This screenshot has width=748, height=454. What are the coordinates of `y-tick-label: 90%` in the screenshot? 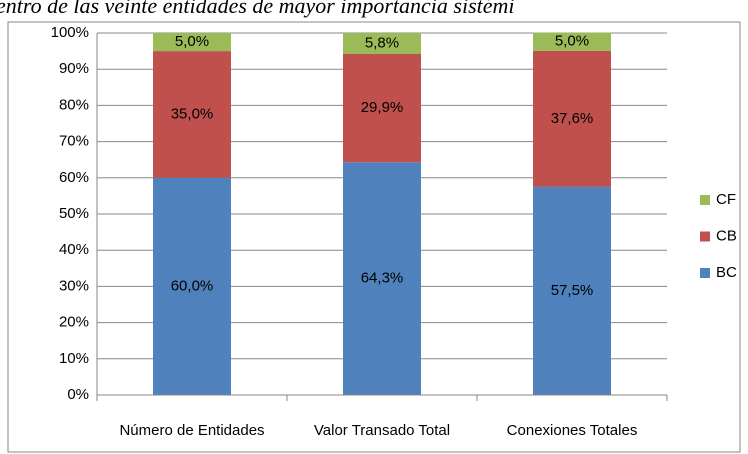 It's located at (74, 68).